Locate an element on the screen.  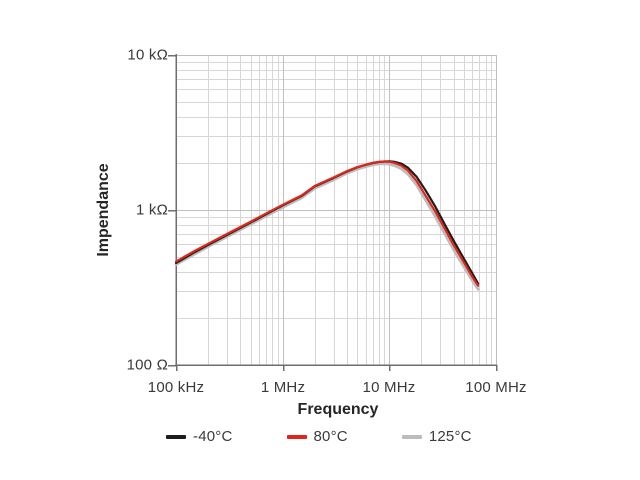
legend-item-80c: 80°C is located at coordinates (317, 436).